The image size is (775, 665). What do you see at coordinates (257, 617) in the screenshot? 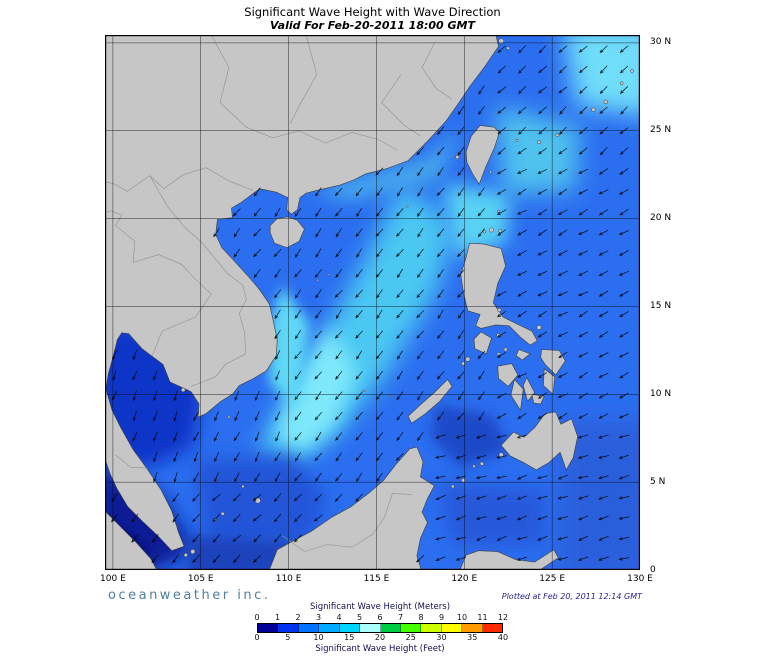
I see `legend-meters-tick: 0` at bounding box center [257, 617].